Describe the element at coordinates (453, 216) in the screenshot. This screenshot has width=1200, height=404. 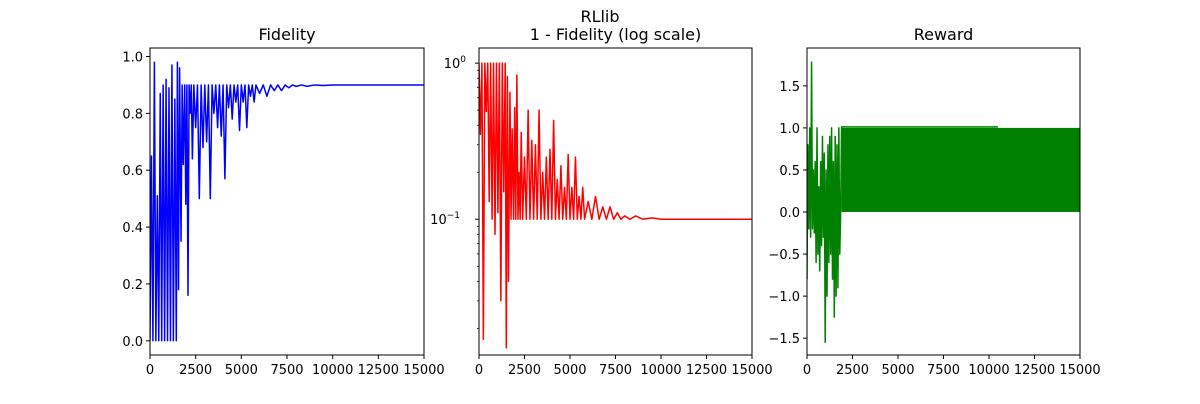
I see `tick-exponent: −1` at that location.